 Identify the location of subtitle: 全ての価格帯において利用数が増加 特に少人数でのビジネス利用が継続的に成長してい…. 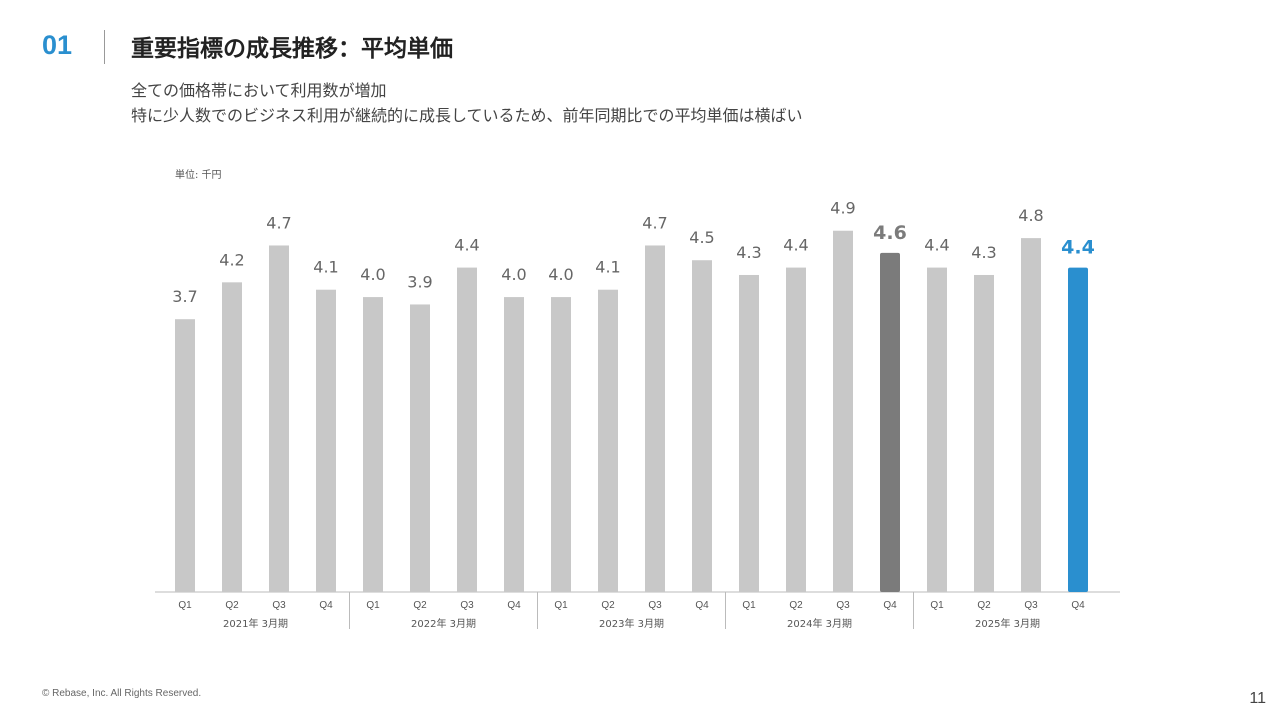
(467, 103).